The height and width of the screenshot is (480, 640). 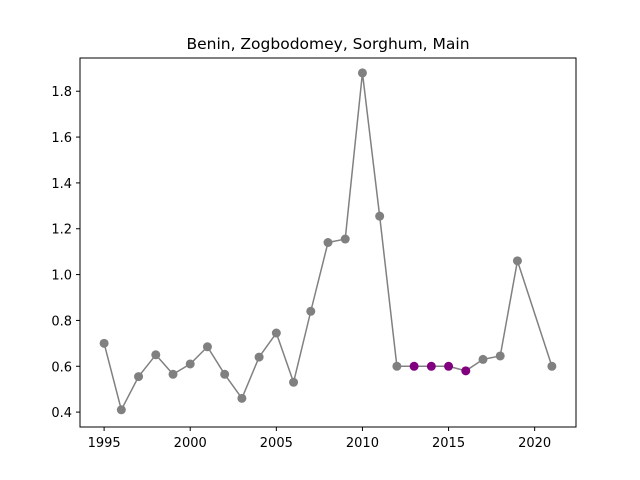 I want to click on data-point-2008, so click(x=328, y=242).